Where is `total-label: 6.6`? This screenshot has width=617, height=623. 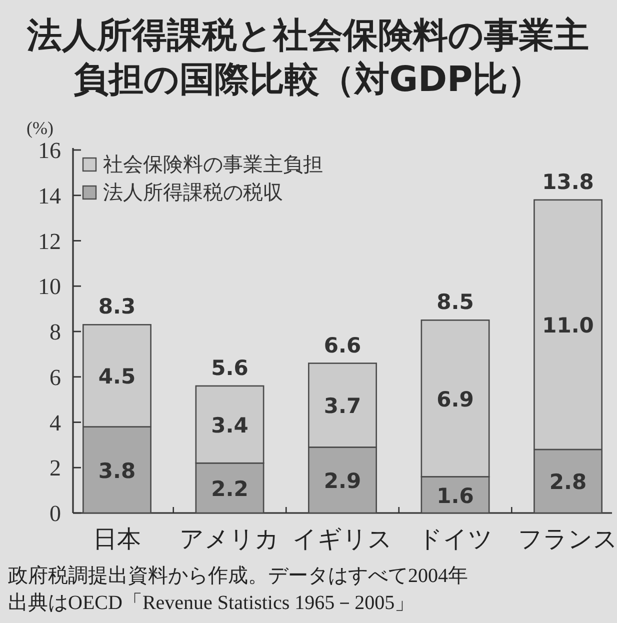
total-label: 6.6 is located at coordinates (343, 345).